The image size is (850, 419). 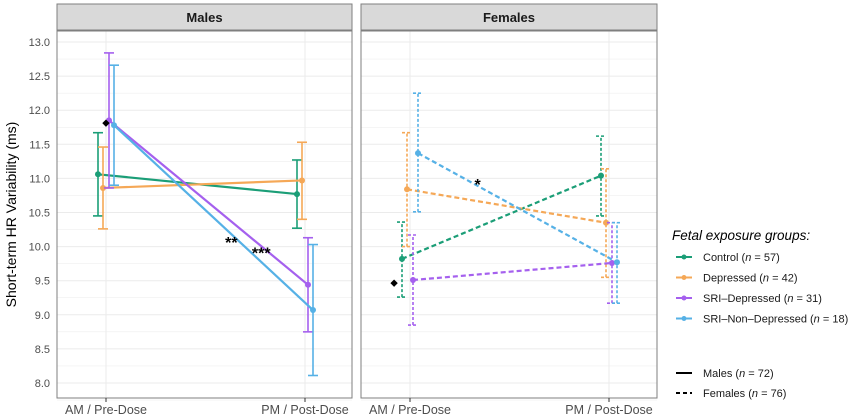 I want to click on legend-item-group: SRI–Depressed (n = 31), so click(x=749, y=299).